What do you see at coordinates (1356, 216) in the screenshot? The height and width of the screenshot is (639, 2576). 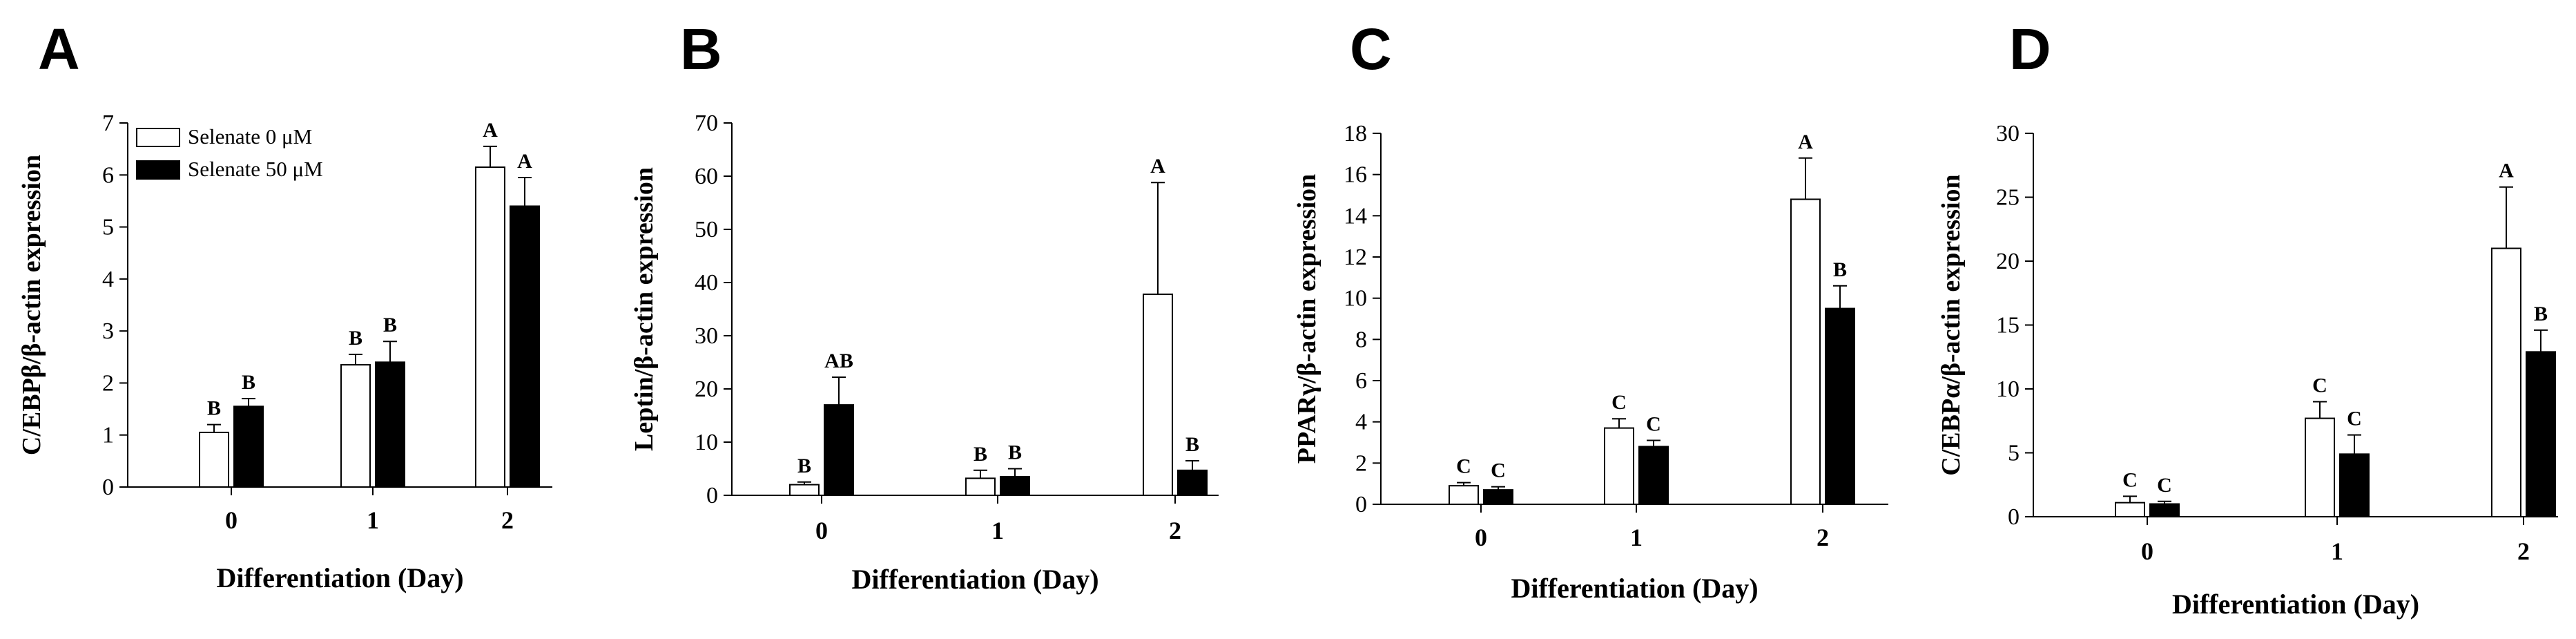 I see `y-tick-label: 14` at bounding box center [1356, 216].